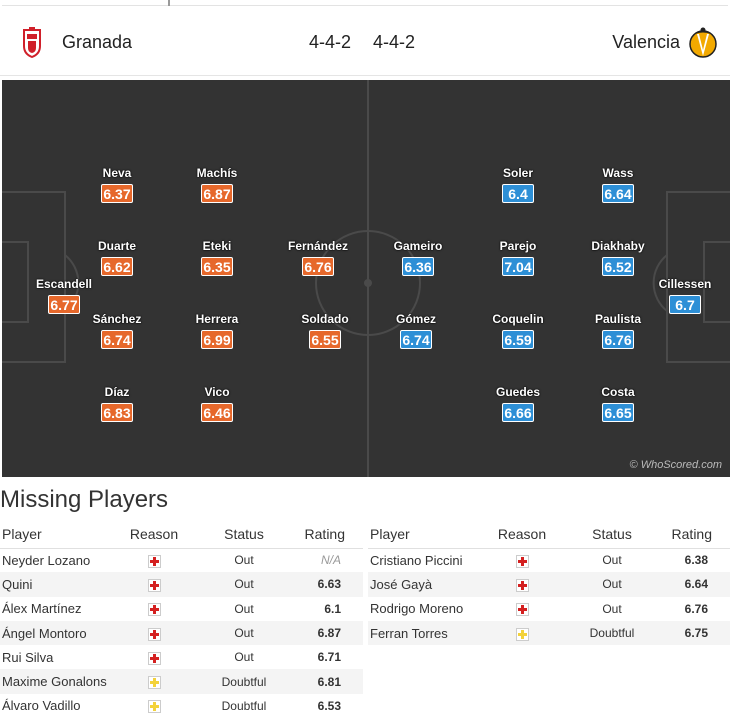 The height and width of the screenshot is (720, 730). What do you see at coordinates (217, 404) in the screenshot?
I see `player-home: Vico 6.46` at bounding box center [217, 404].